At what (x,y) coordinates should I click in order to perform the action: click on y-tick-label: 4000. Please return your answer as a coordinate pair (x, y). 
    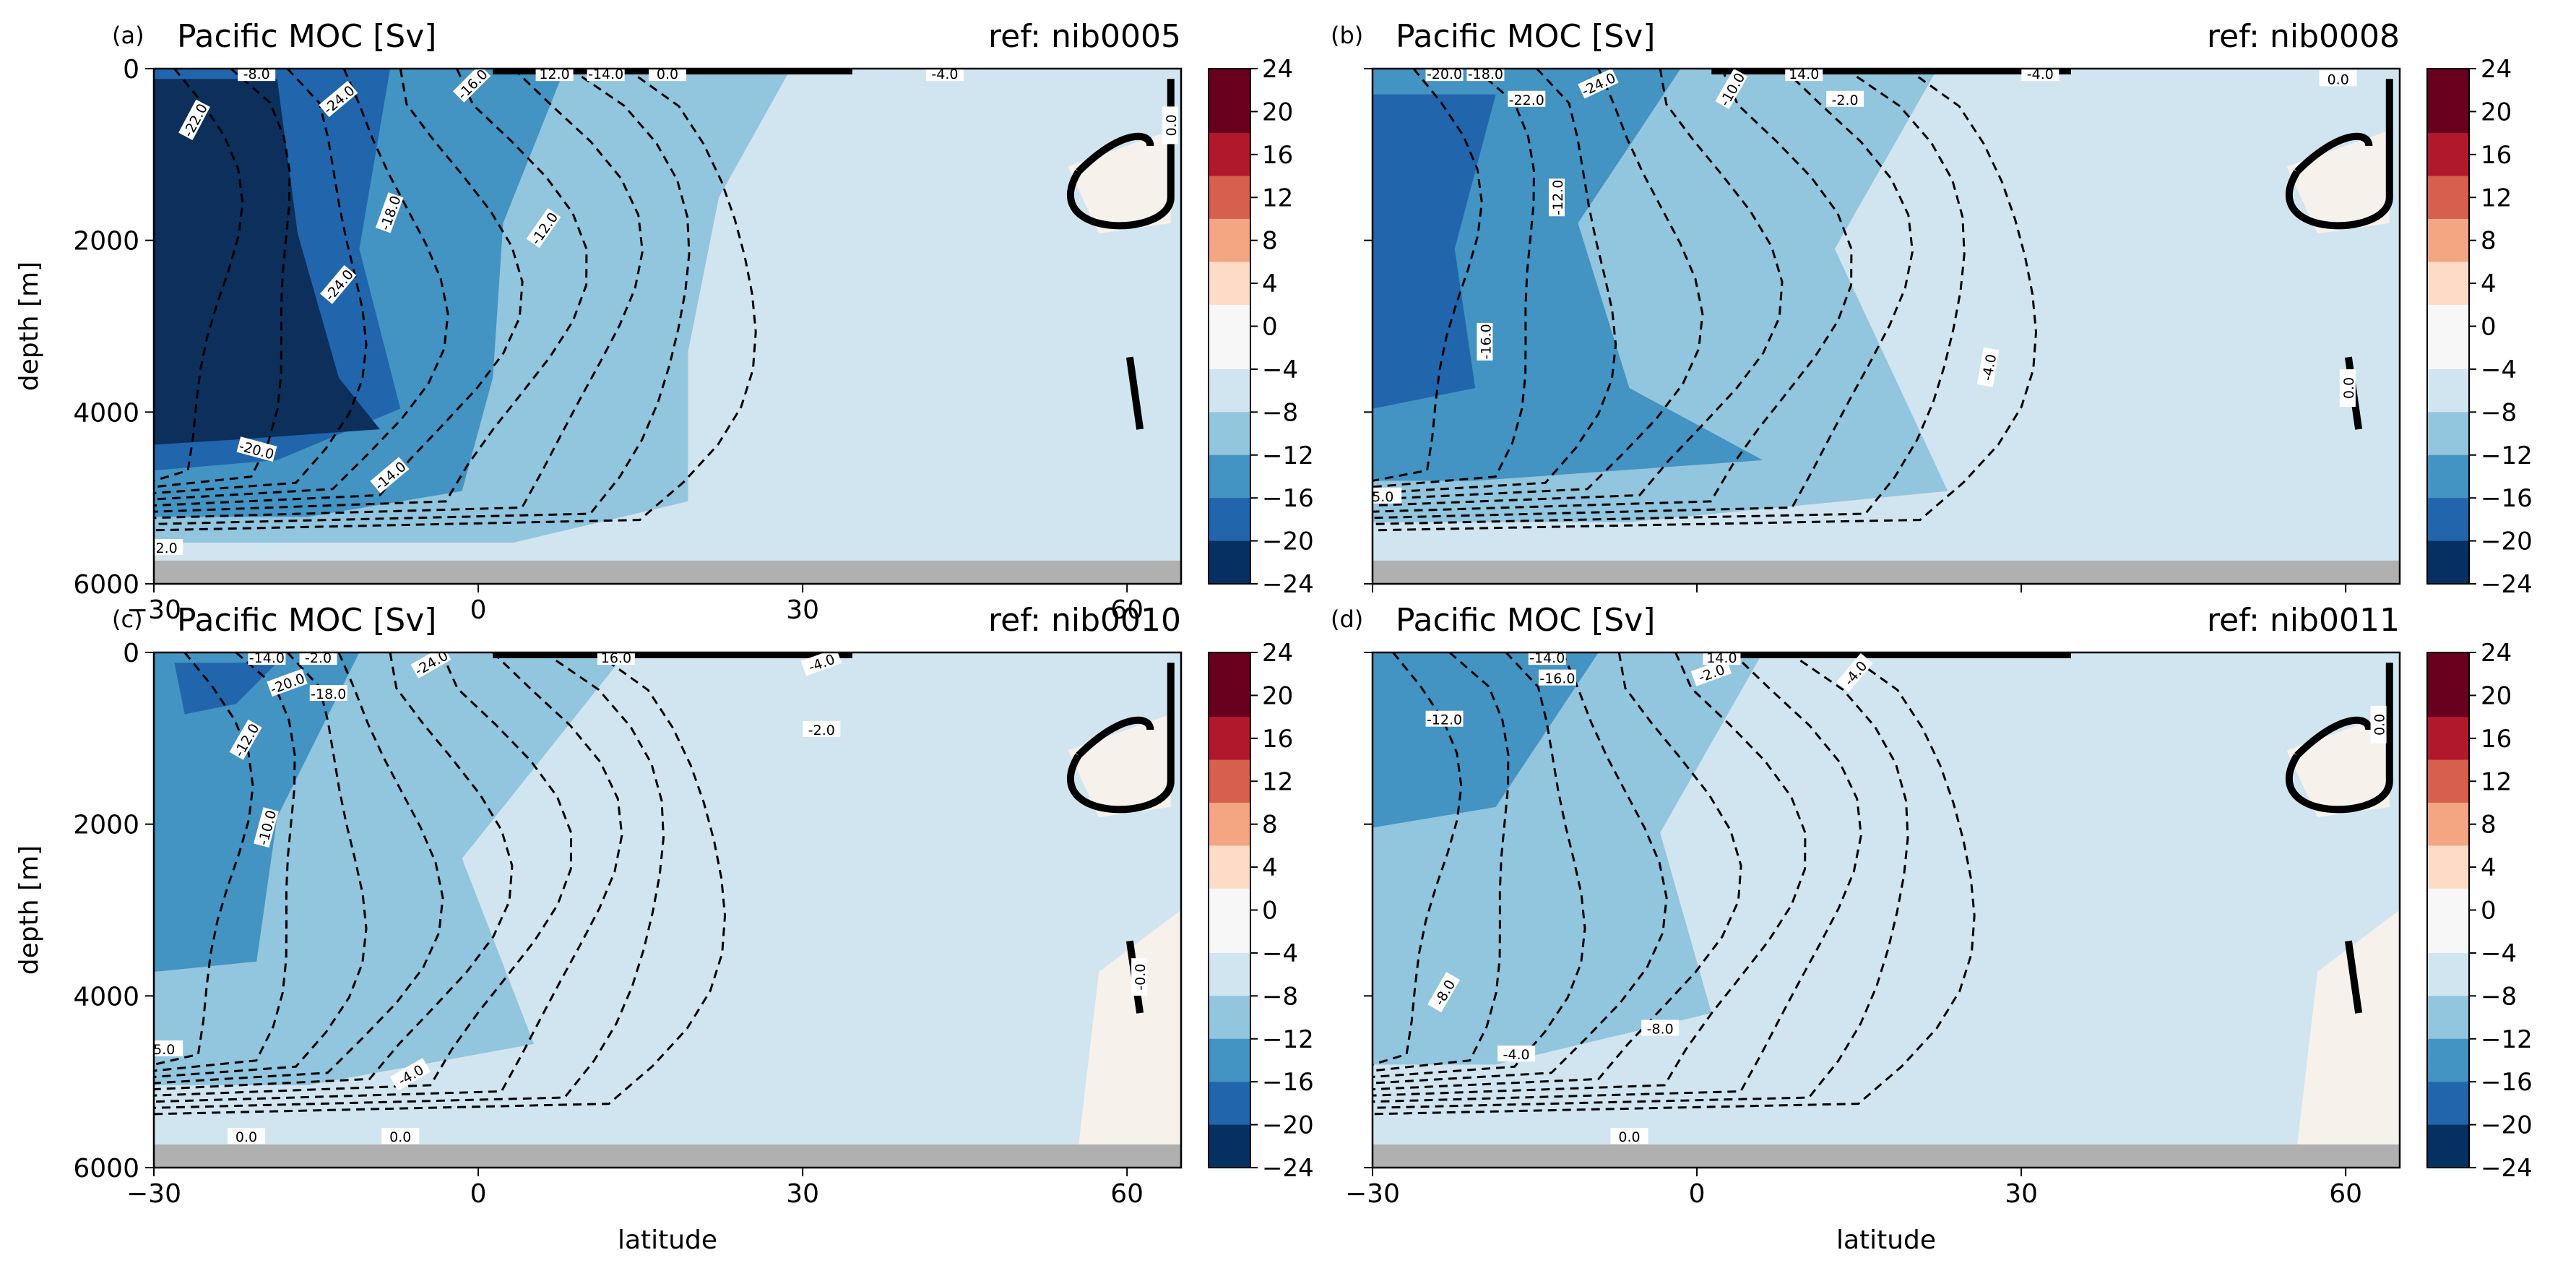
    Looking at the image, I should click on (106, 413).